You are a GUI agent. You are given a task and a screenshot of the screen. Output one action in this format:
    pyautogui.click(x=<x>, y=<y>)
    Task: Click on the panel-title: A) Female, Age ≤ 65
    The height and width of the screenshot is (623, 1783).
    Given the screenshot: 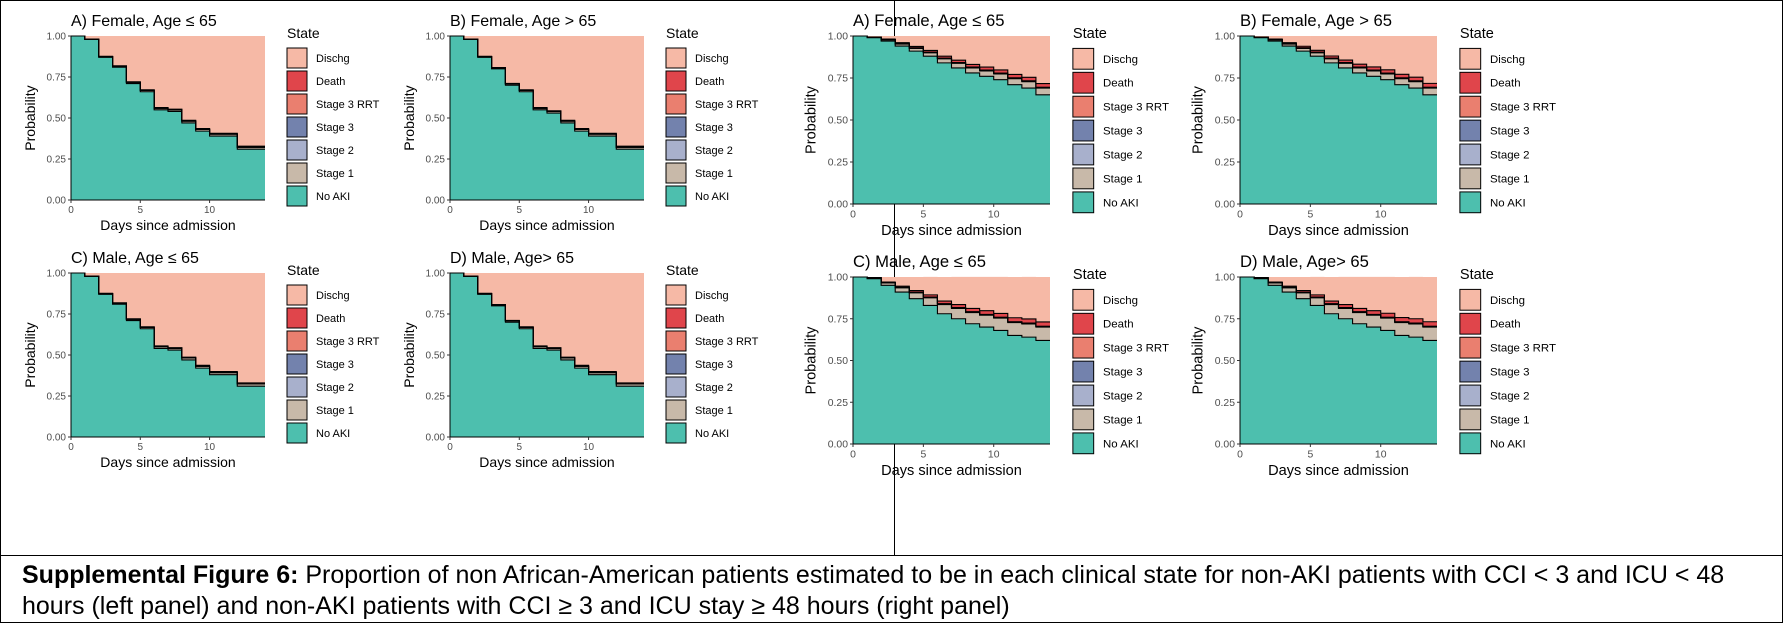 What is the action you would take?
    pyautogui.click(x=928, y=20)
    